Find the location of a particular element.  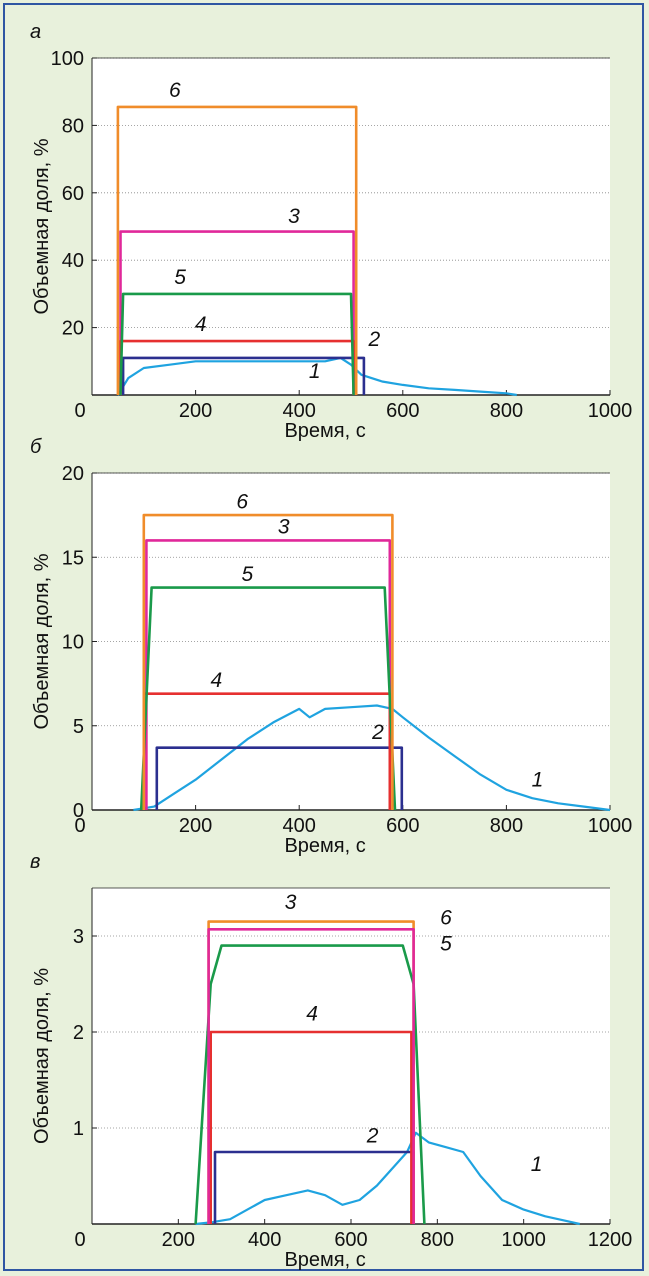

y-tick-label: 2 is located at coordinates (78, 1033).